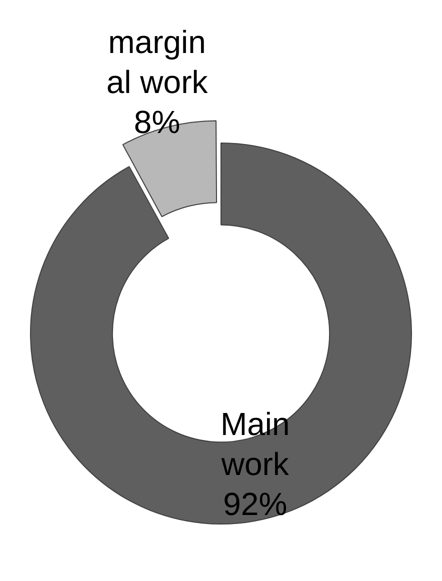 Image resolution: width=442 pixels, height=581 pixels. What do you see at coordinates (255, 504) in the screenshot?
I see `data-label: 92%` at bounding box center [255, 504].